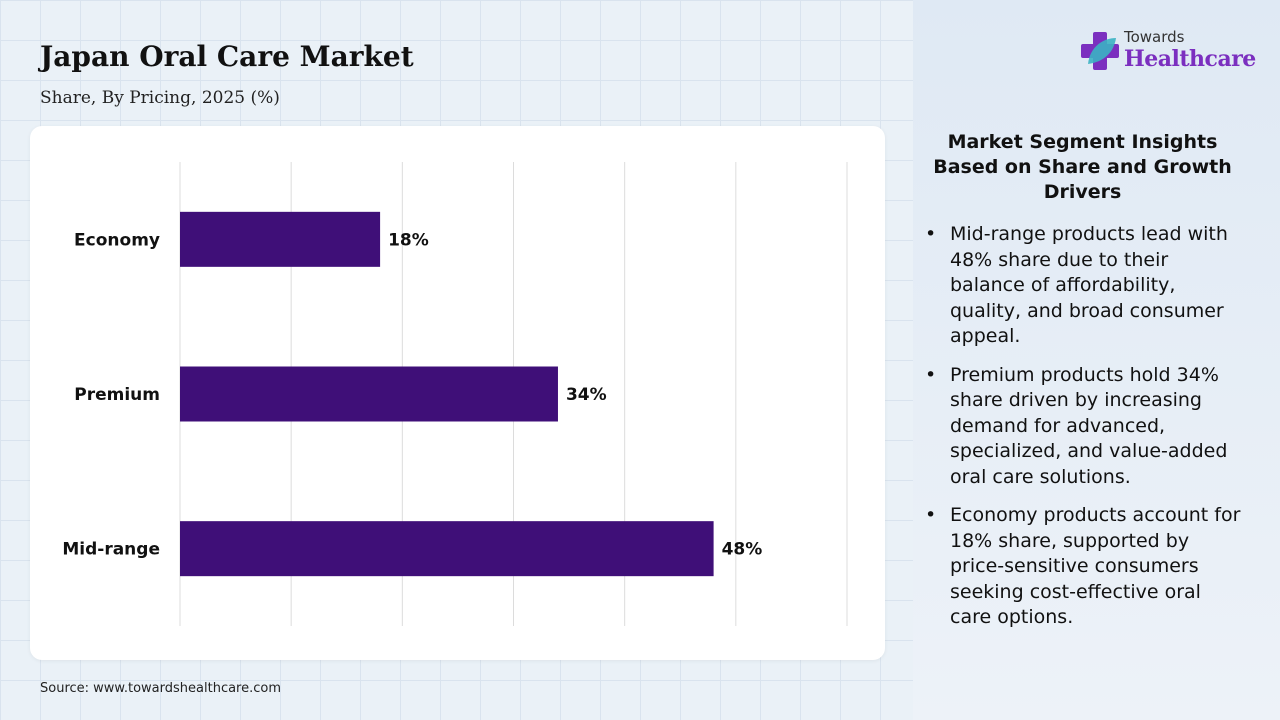 Image resolution: width=1280 pixels, height=720 pixels. I want to click on bar-economy, so click(280, 239).